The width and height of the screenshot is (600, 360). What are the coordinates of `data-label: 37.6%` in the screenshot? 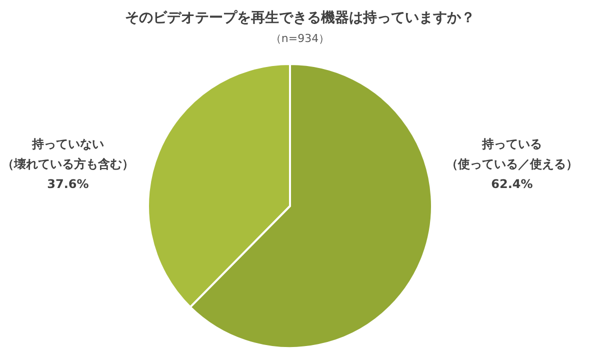 It's located at (68, 184).